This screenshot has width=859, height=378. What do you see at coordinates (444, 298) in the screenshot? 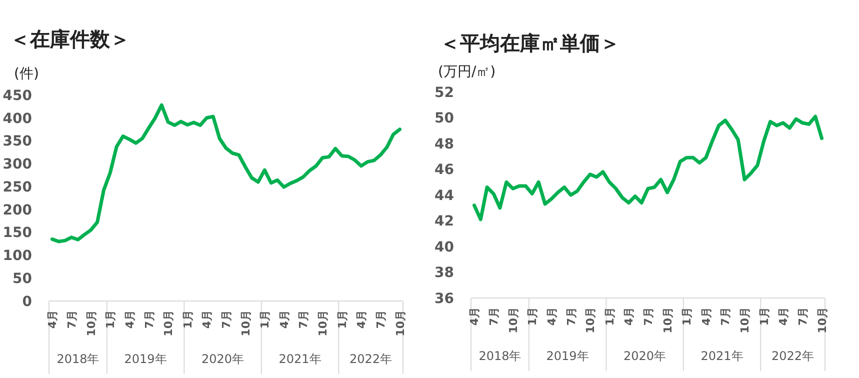
I see `y-tick-label: 36` at bounding box center [444, 298].